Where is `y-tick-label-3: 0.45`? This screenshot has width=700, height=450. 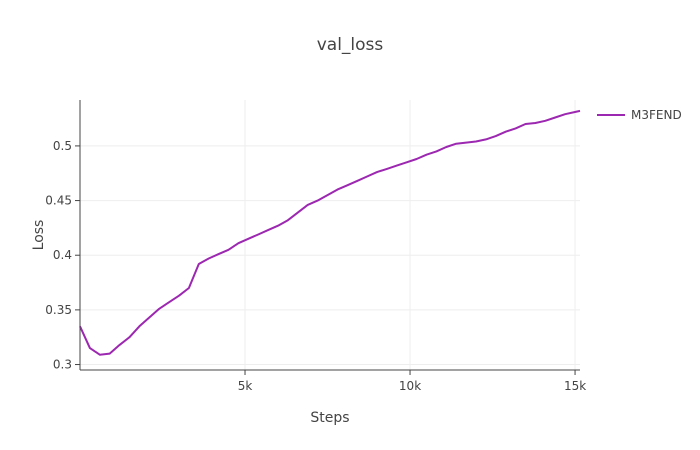 y-tick-label-3: 0.45 is located at coordinates (58, 201).